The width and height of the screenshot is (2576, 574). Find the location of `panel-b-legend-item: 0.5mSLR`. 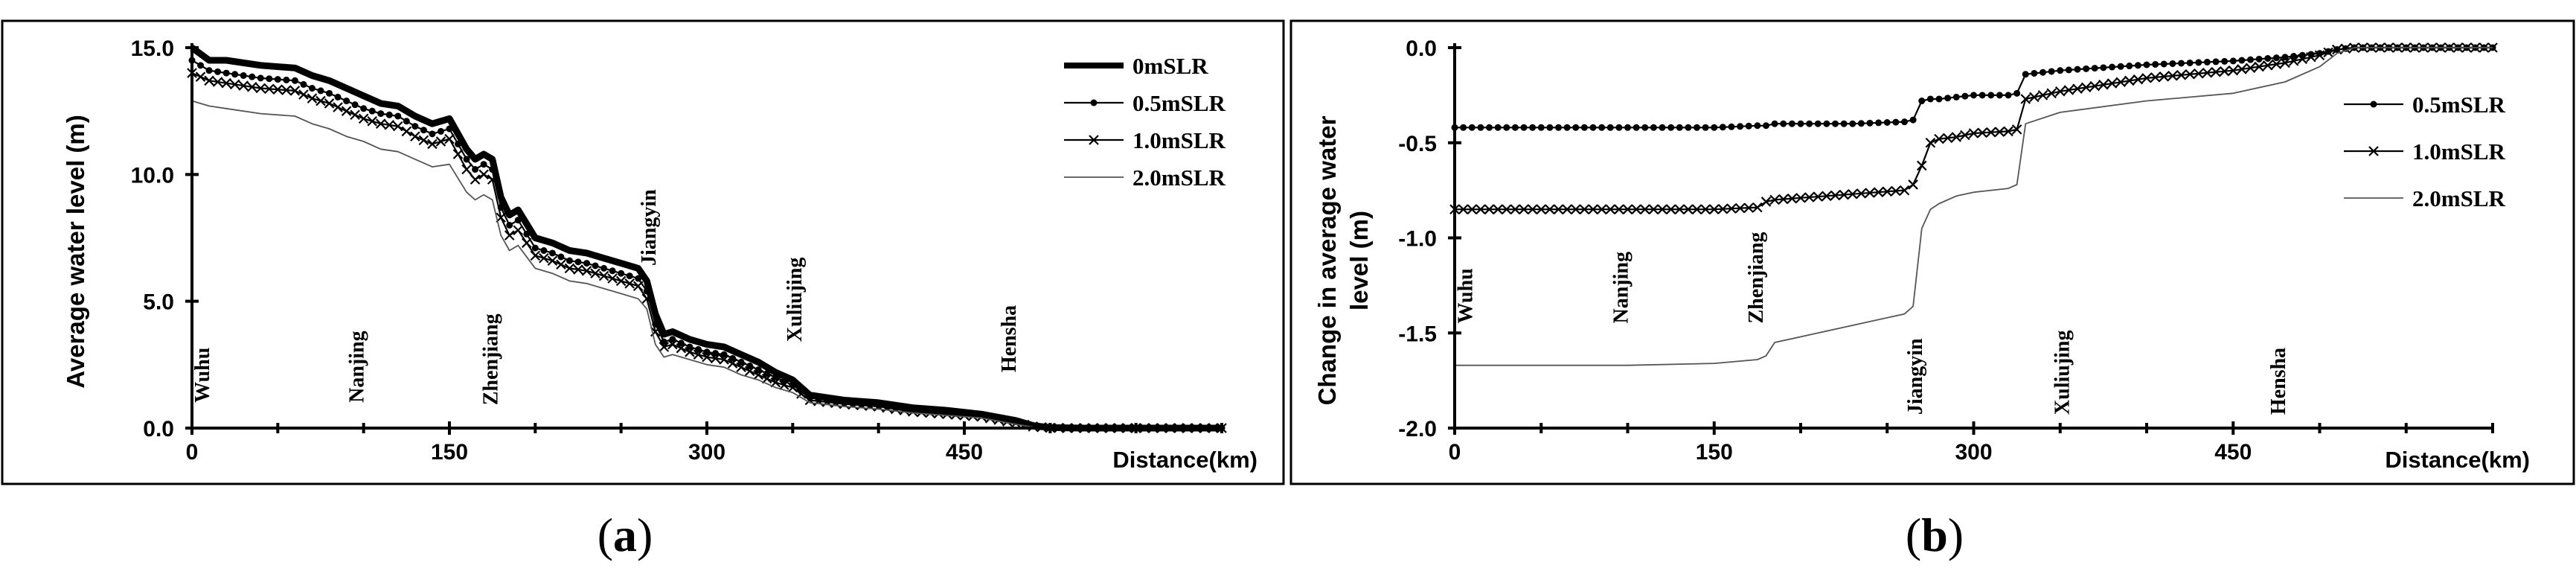

panel-b-legend-item: 0.5mSLR is located at coordinates (2424, 105).